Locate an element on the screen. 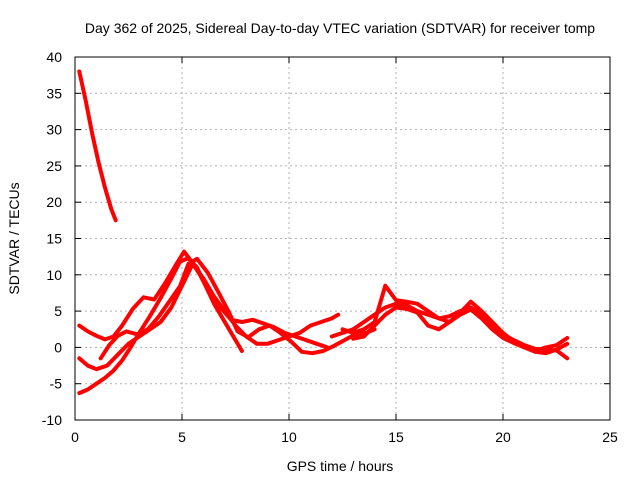  x-axis-label: GPS time / hours is located at coordinates (340, 466).